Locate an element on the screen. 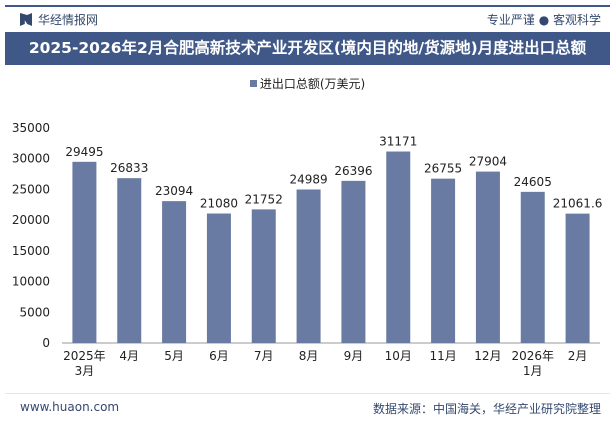 The image size is (615, 427). slogan: 专业严谨 ● 客观科学 is located at coordinates (543, 20).